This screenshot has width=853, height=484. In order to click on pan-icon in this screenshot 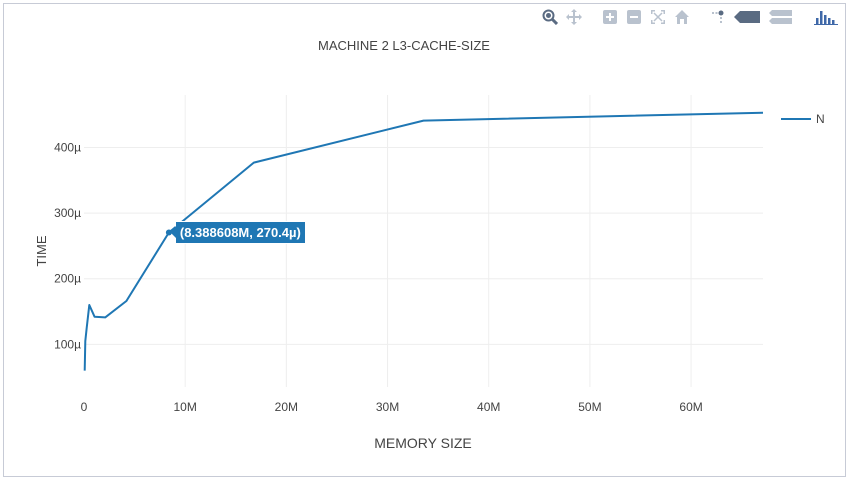, I will do `click(574, 17)`.